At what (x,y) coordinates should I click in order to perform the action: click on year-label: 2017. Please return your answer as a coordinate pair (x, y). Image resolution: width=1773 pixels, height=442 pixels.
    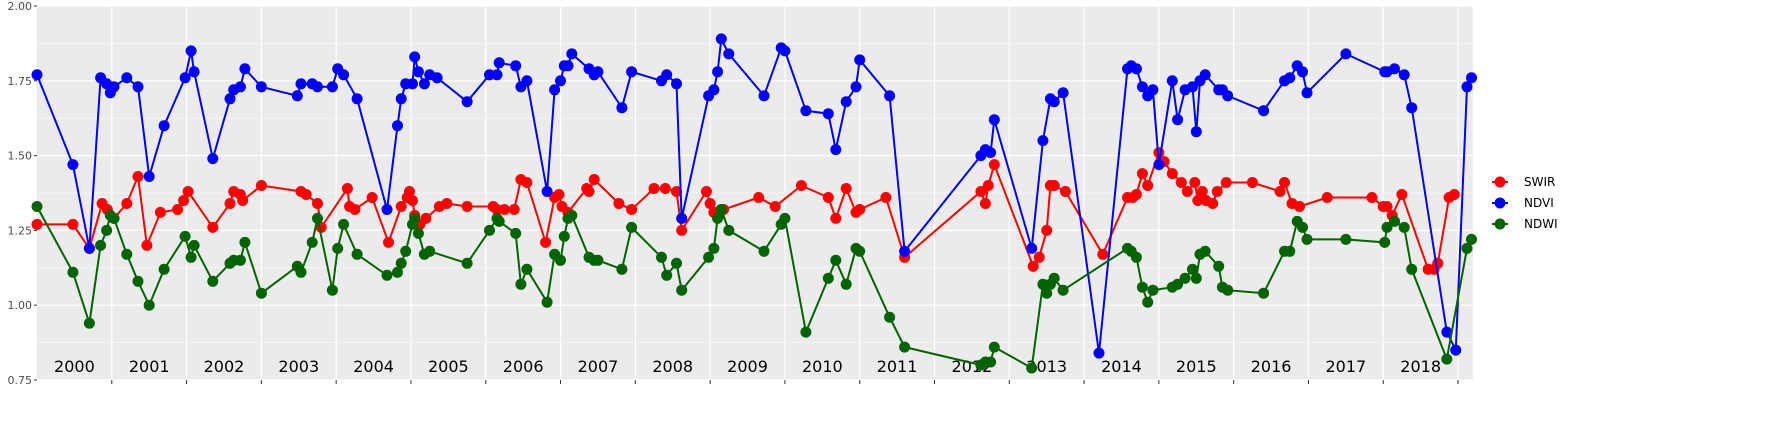
    Looking at the image, I should click on (1345, 366).